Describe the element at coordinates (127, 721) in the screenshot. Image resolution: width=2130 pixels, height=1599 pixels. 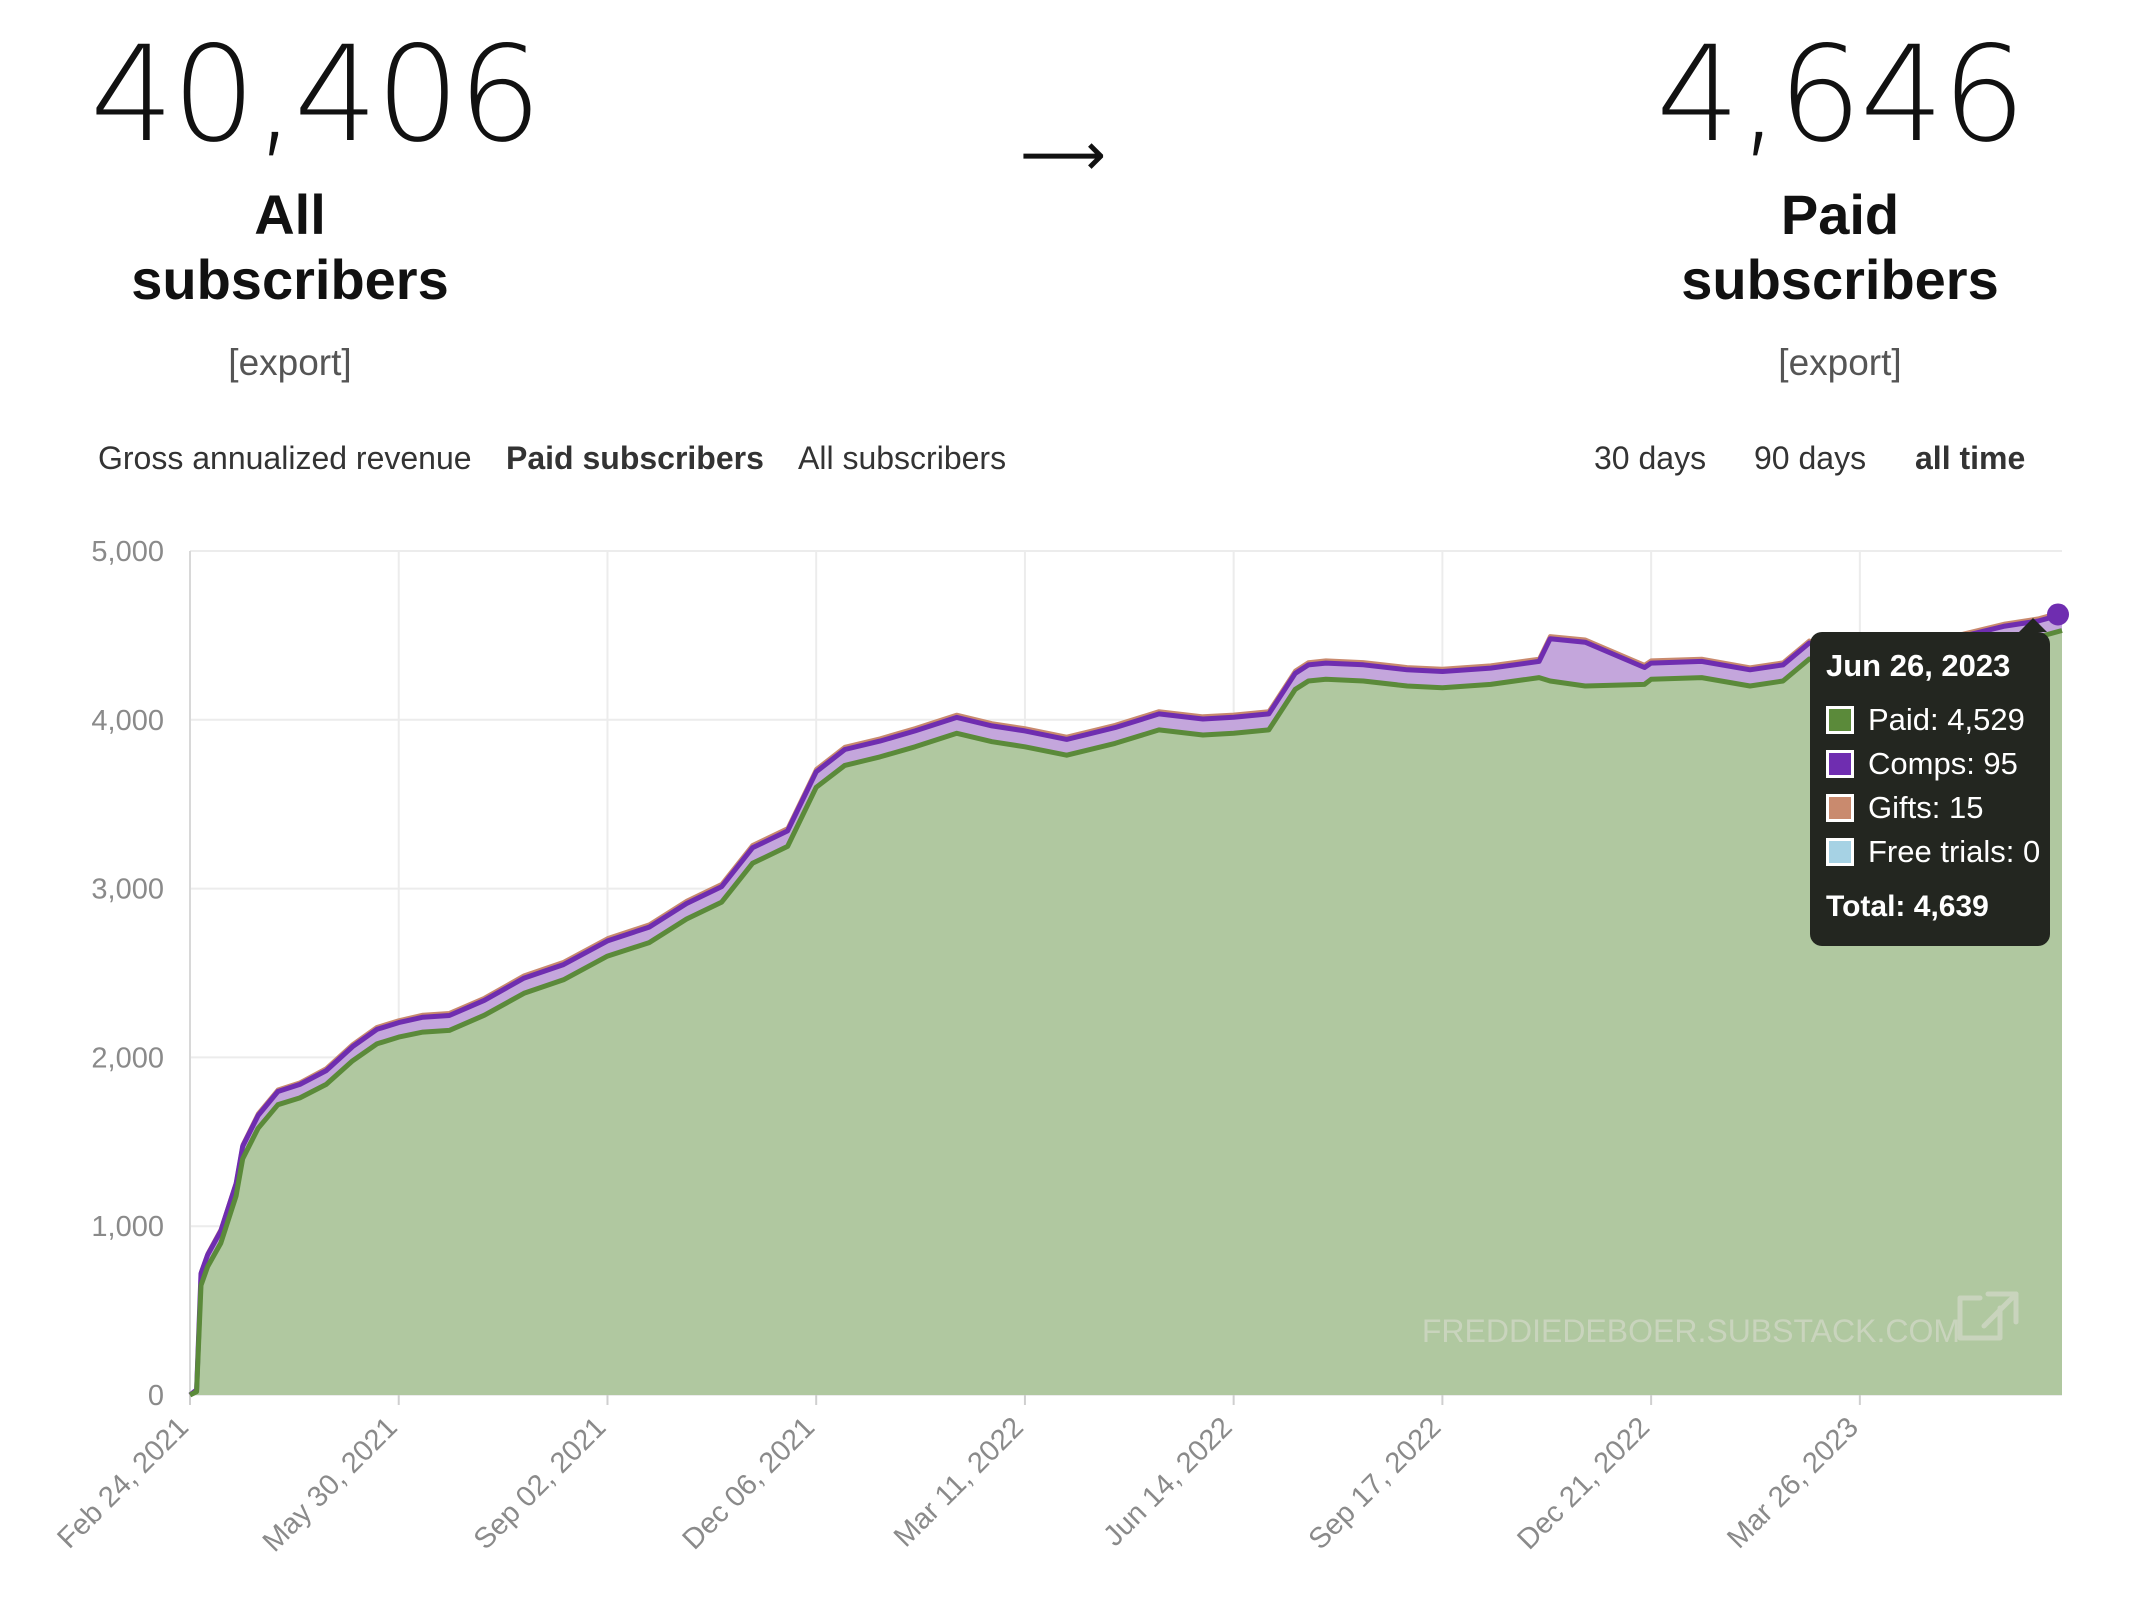
I see `y-tick-label: 4,000` at that location.